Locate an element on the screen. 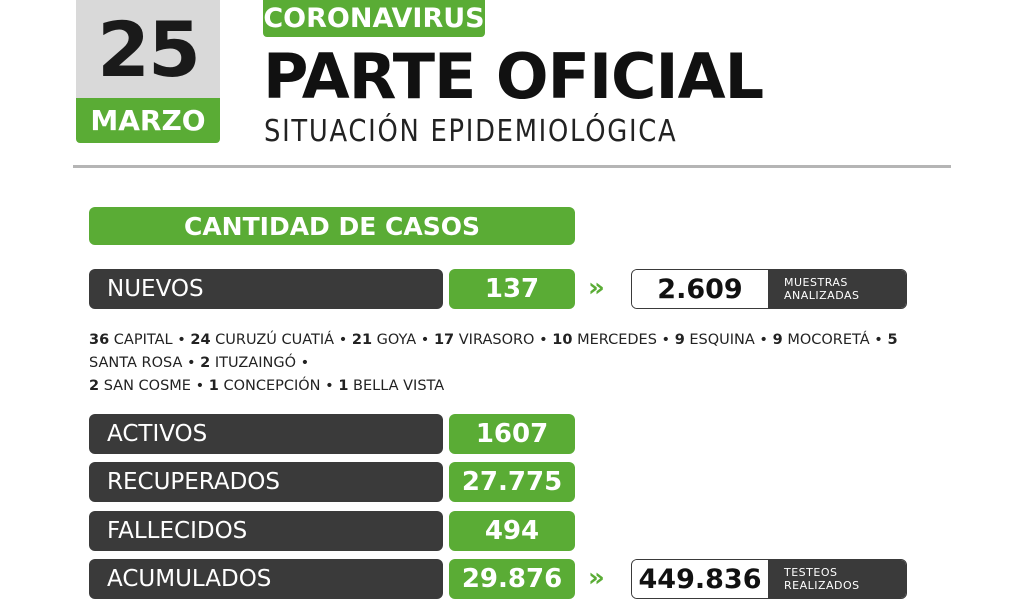  row-value-activos: 1607 is located at coordinates (512, 434).